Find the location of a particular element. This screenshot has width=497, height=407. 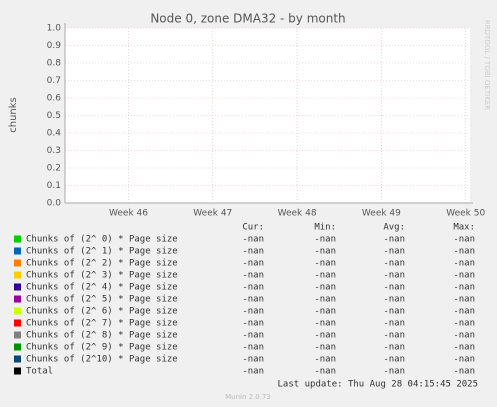

y-tick-label: 0.2 is located at coordinates (54, 169).